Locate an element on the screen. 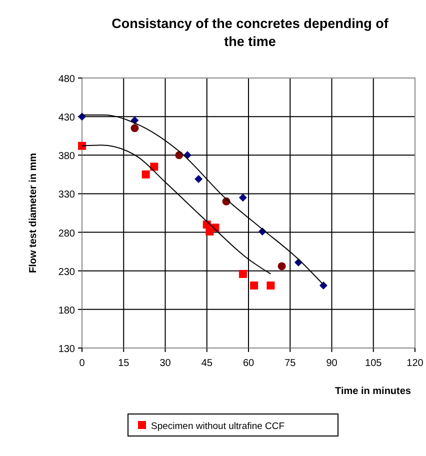 The width and height of the screenshot is (426, 456). x-tick-label: 45 is located at coordinates (207, 363).